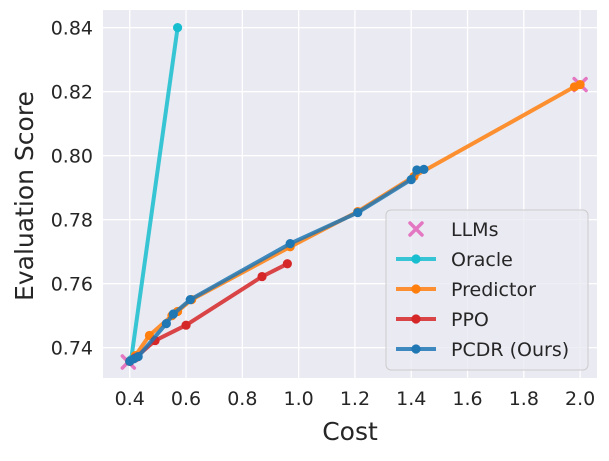  Describe the element at coordinates (72, 189) in the screenshot. I see `y-tick-labels: 0.74 0.76 0.78 0.80 0.82 0.84` at that location.